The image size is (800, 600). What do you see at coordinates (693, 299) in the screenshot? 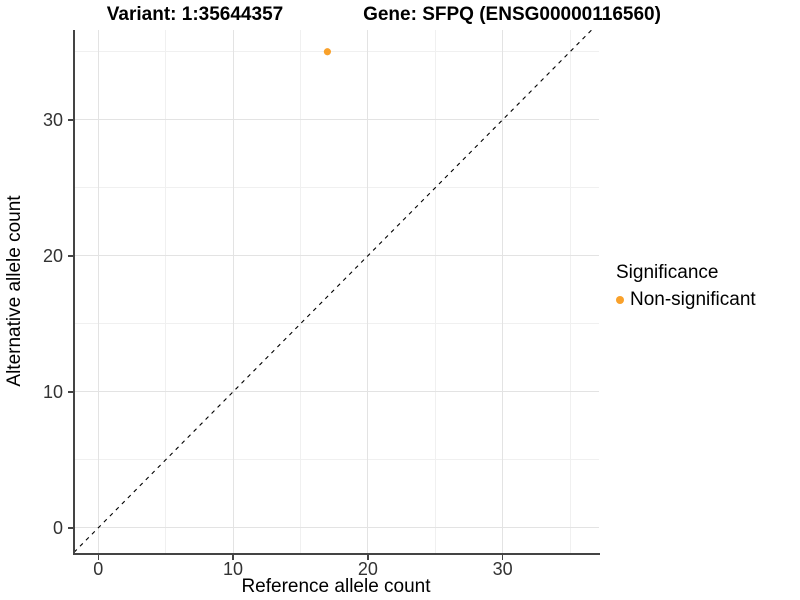
I see `legend-item-label: Non-significant` at bounding box center [693, 299].